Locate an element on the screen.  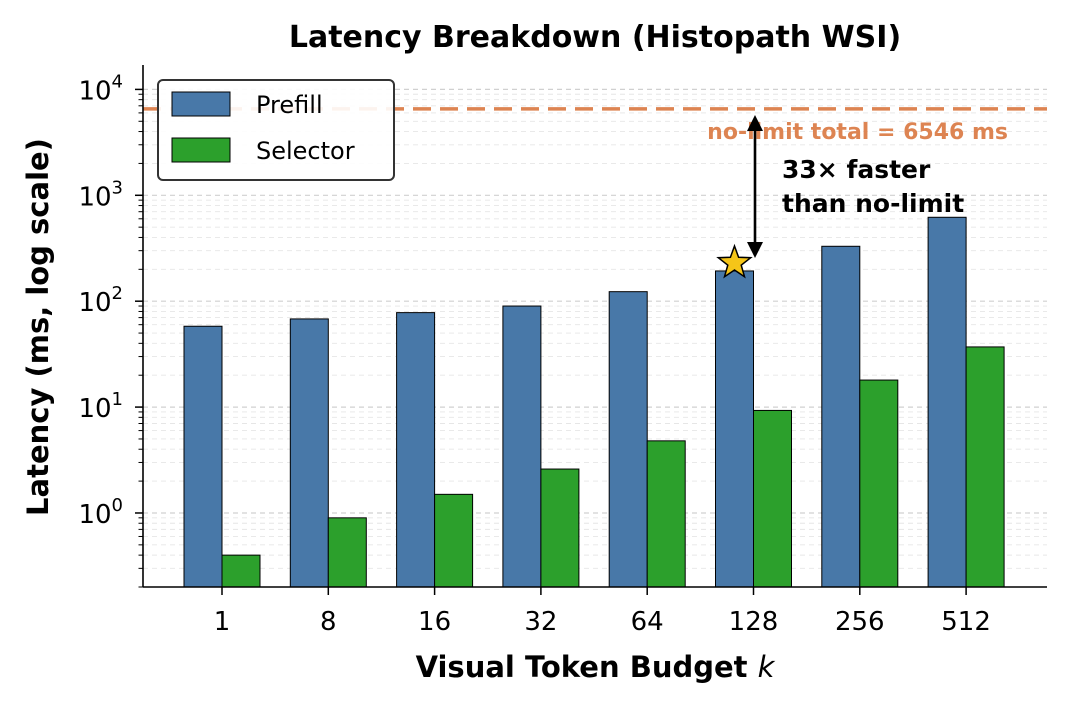
x-tick-label-1: 1 is located at coordinates (222, 622).